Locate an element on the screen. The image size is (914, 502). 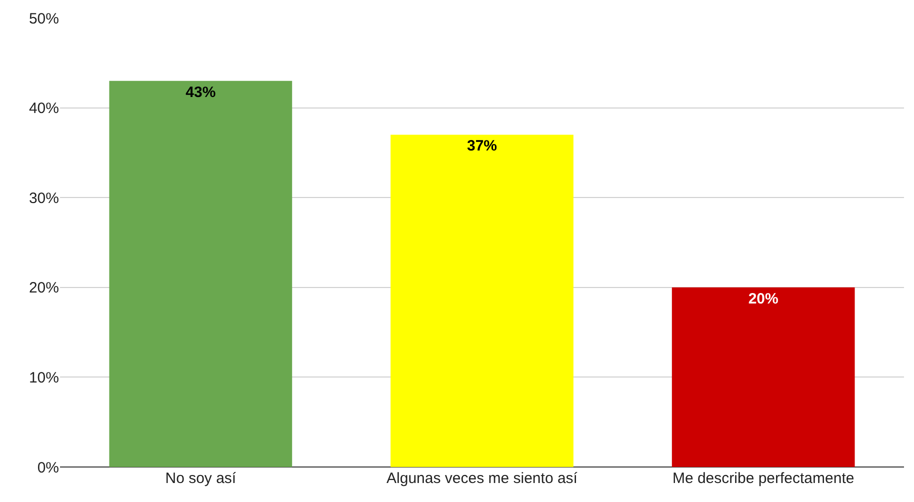
x-tick-label: No soy así is located at coordinates (201, 478).